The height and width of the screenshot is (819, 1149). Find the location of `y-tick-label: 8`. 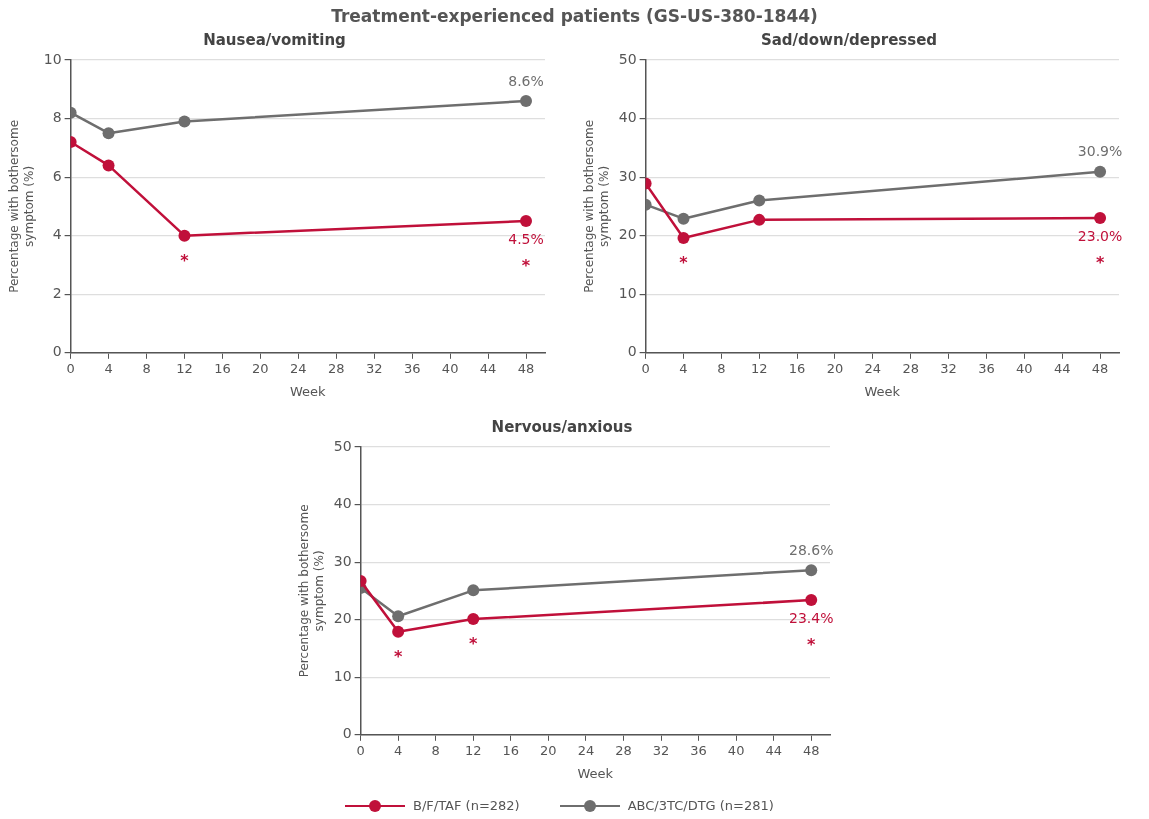

y-tick-label: 8 is located at coordinates (57, 117).